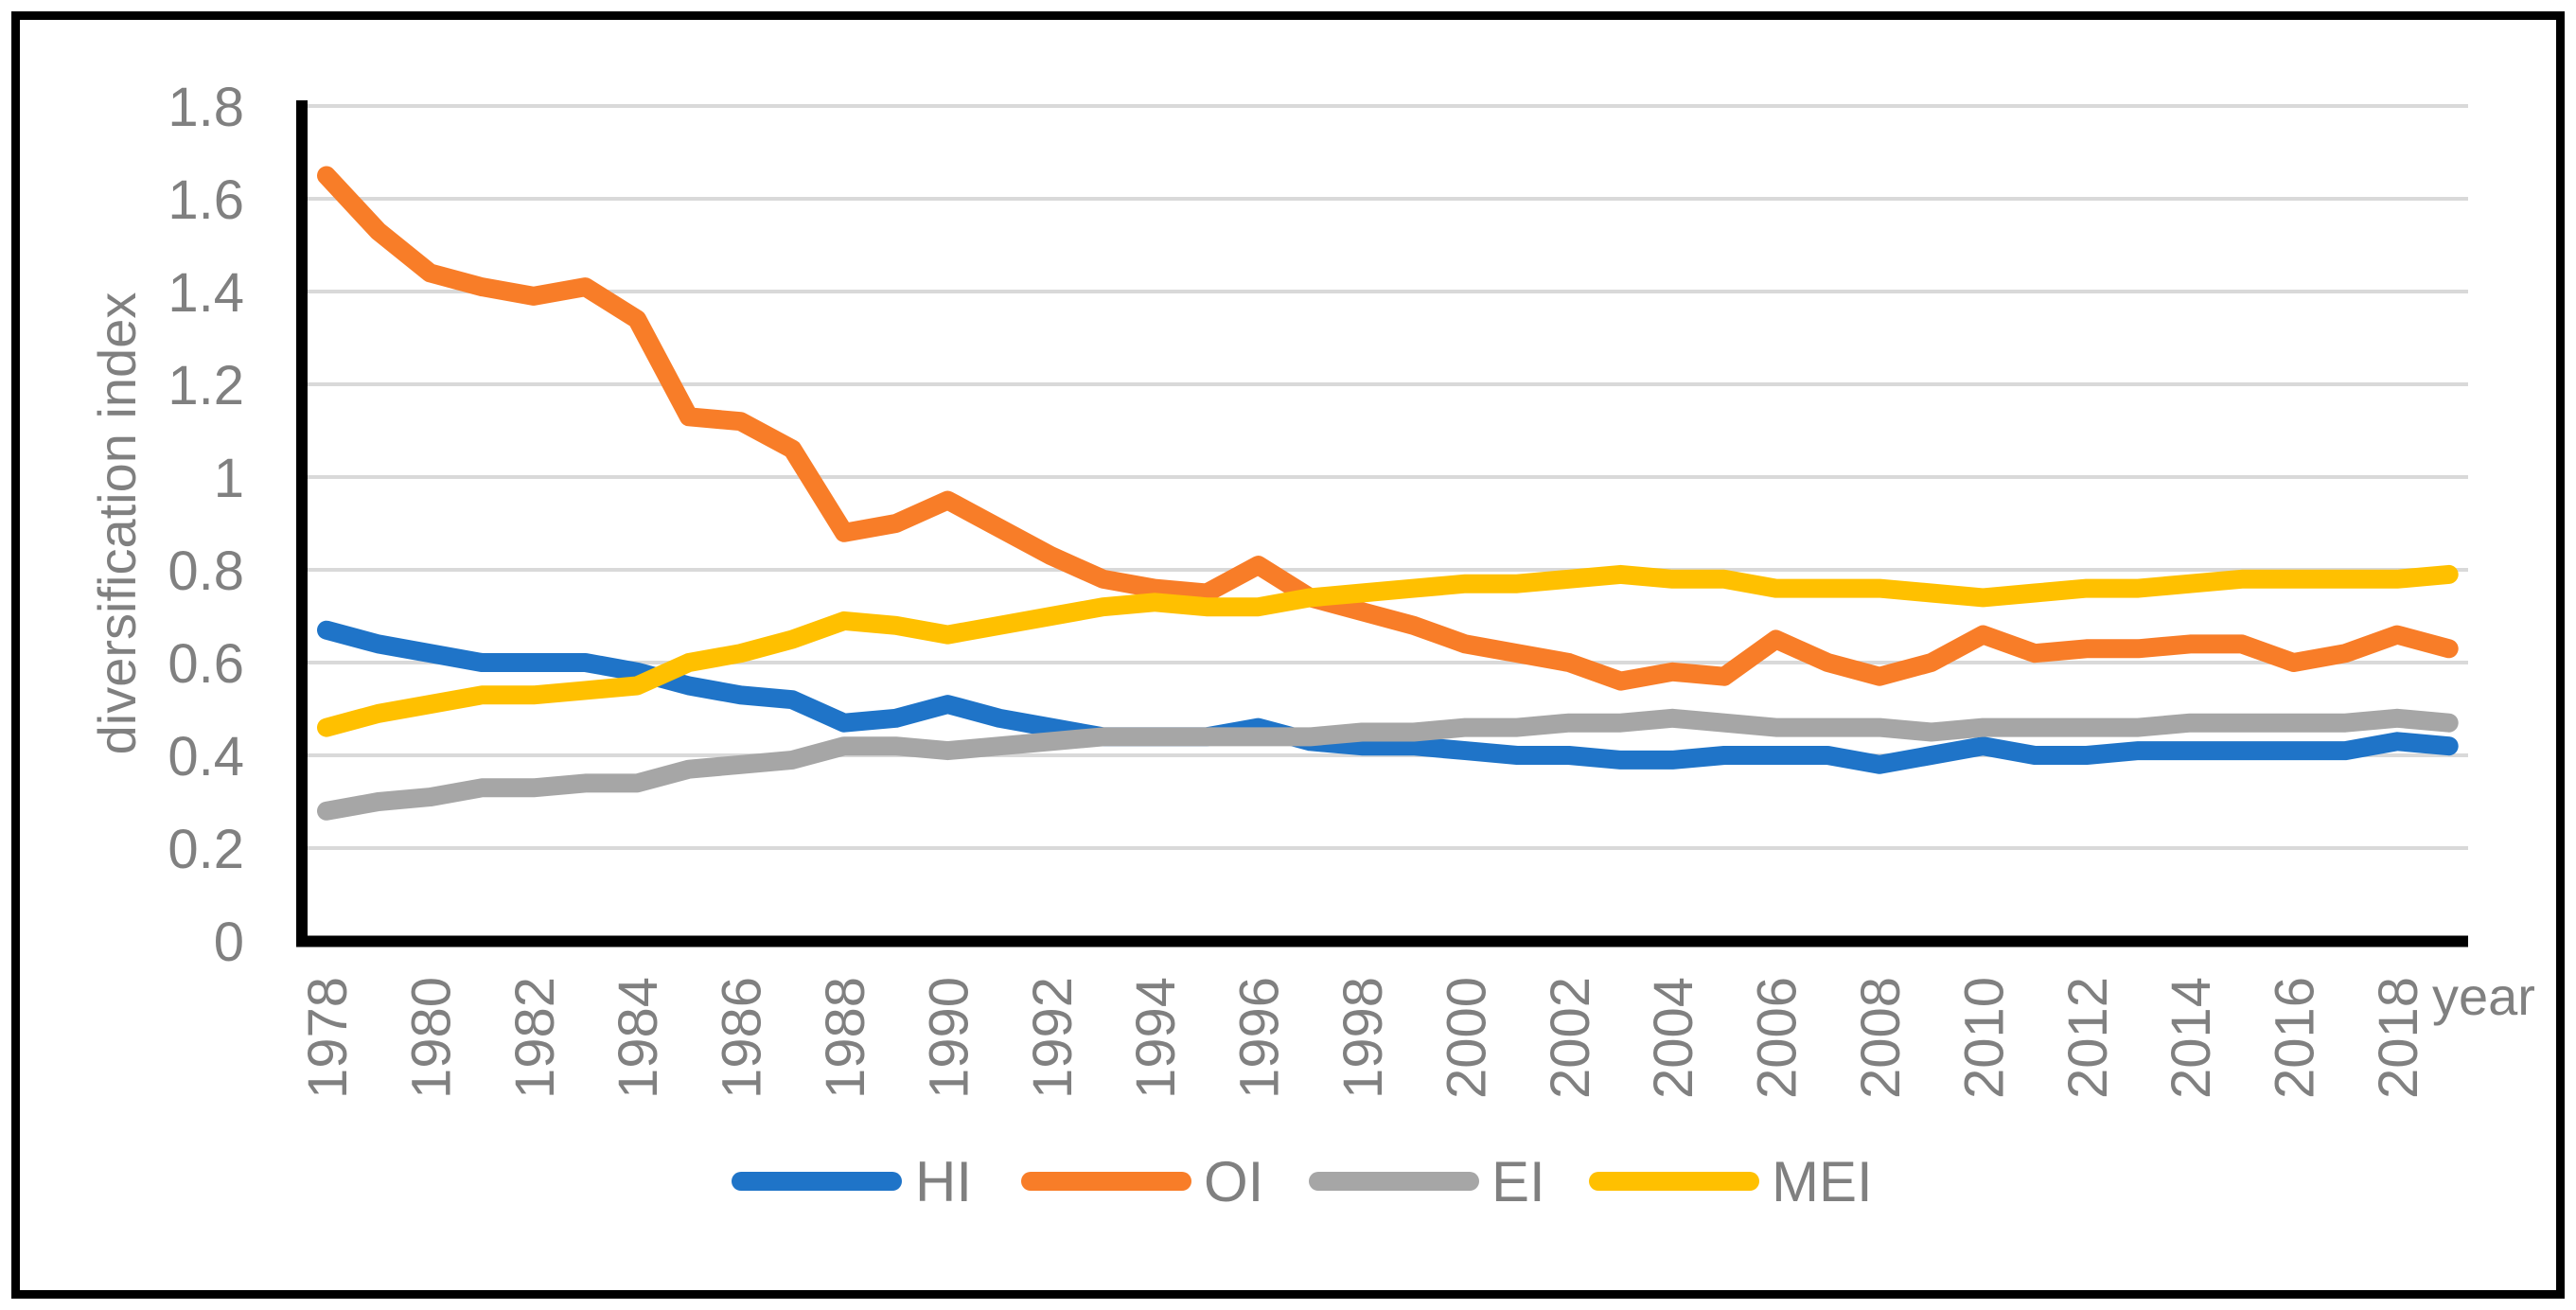 This screenshot has width=2576, height=1310. Describe the element at coordinates (206, 385) in the screenshot. I see `y-tick-label: 1.2` at that location.